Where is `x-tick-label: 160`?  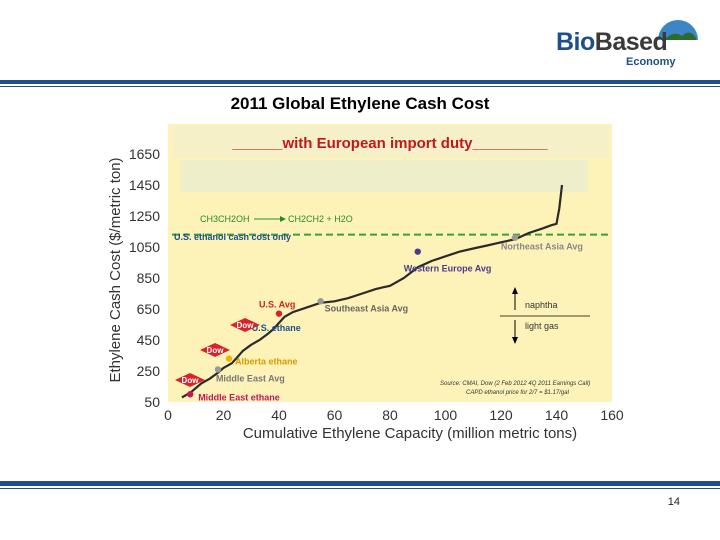 x-tick-label: 160 is located at coordinates (612, 415).